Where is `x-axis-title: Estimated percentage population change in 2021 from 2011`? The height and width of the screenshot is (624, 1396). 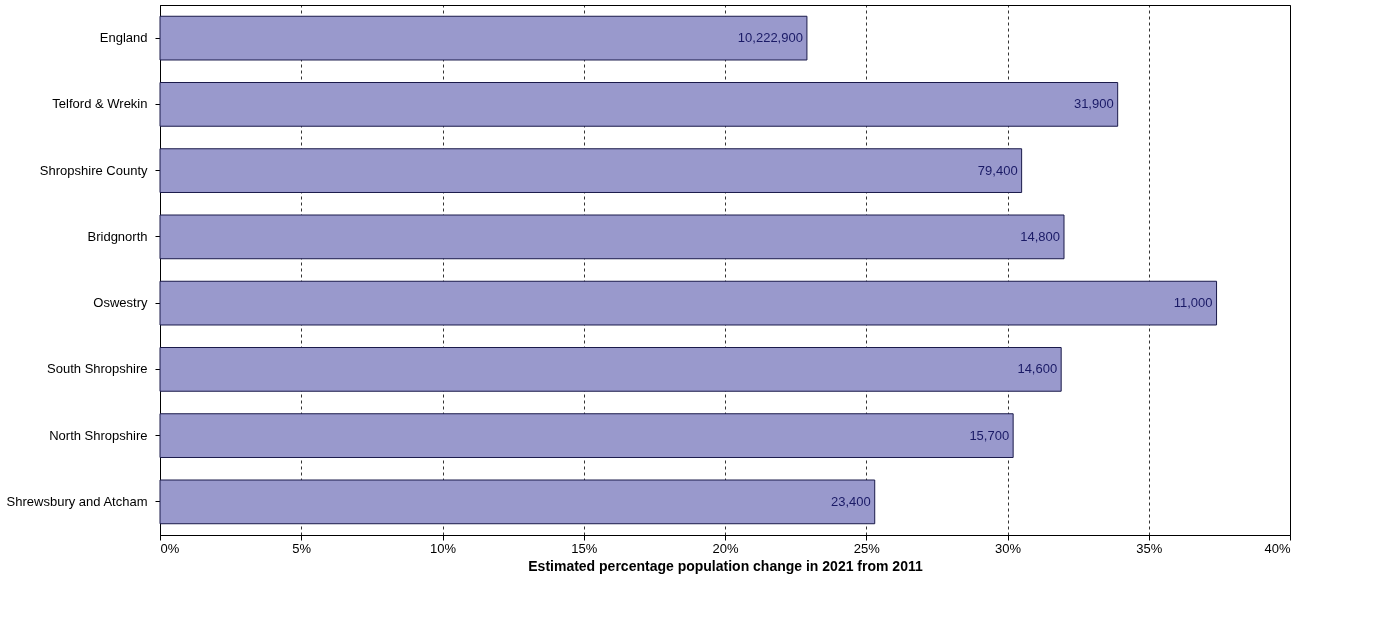 x-axis-title: Estimated percentage population change in 2021 from 2011 is located at coordinates (725, 565).